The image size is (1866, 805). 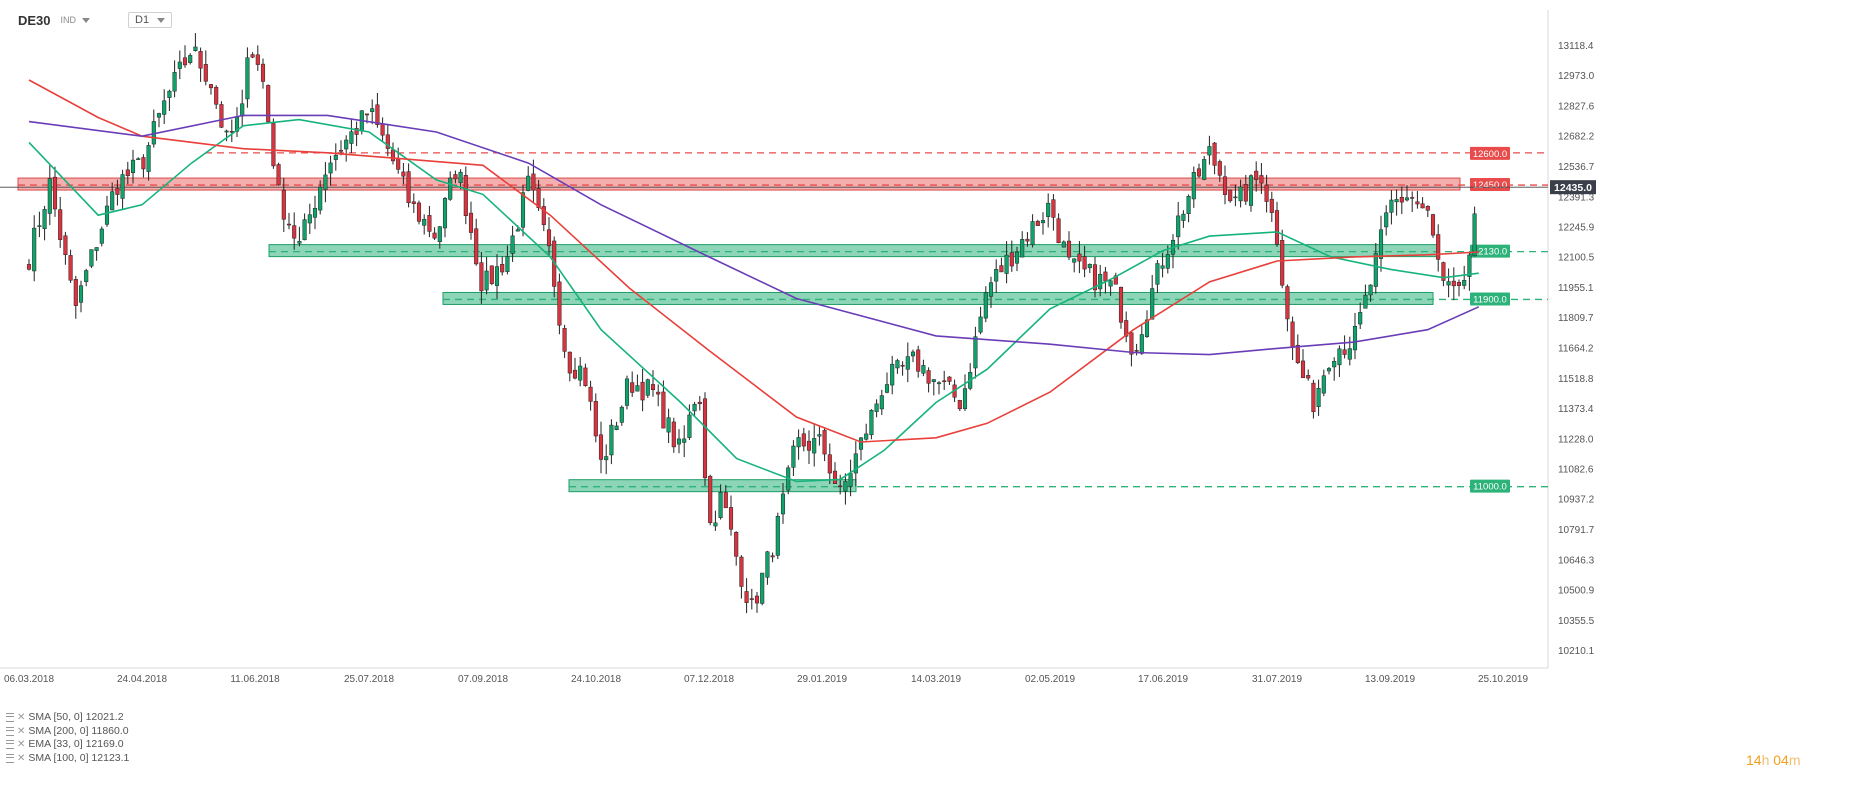 What do you see at coordinates (67, 745) in the screenshot?
I see `legend-item: ✕ EMA [33, 0] 12169.0` at bounding box center [67, 745].